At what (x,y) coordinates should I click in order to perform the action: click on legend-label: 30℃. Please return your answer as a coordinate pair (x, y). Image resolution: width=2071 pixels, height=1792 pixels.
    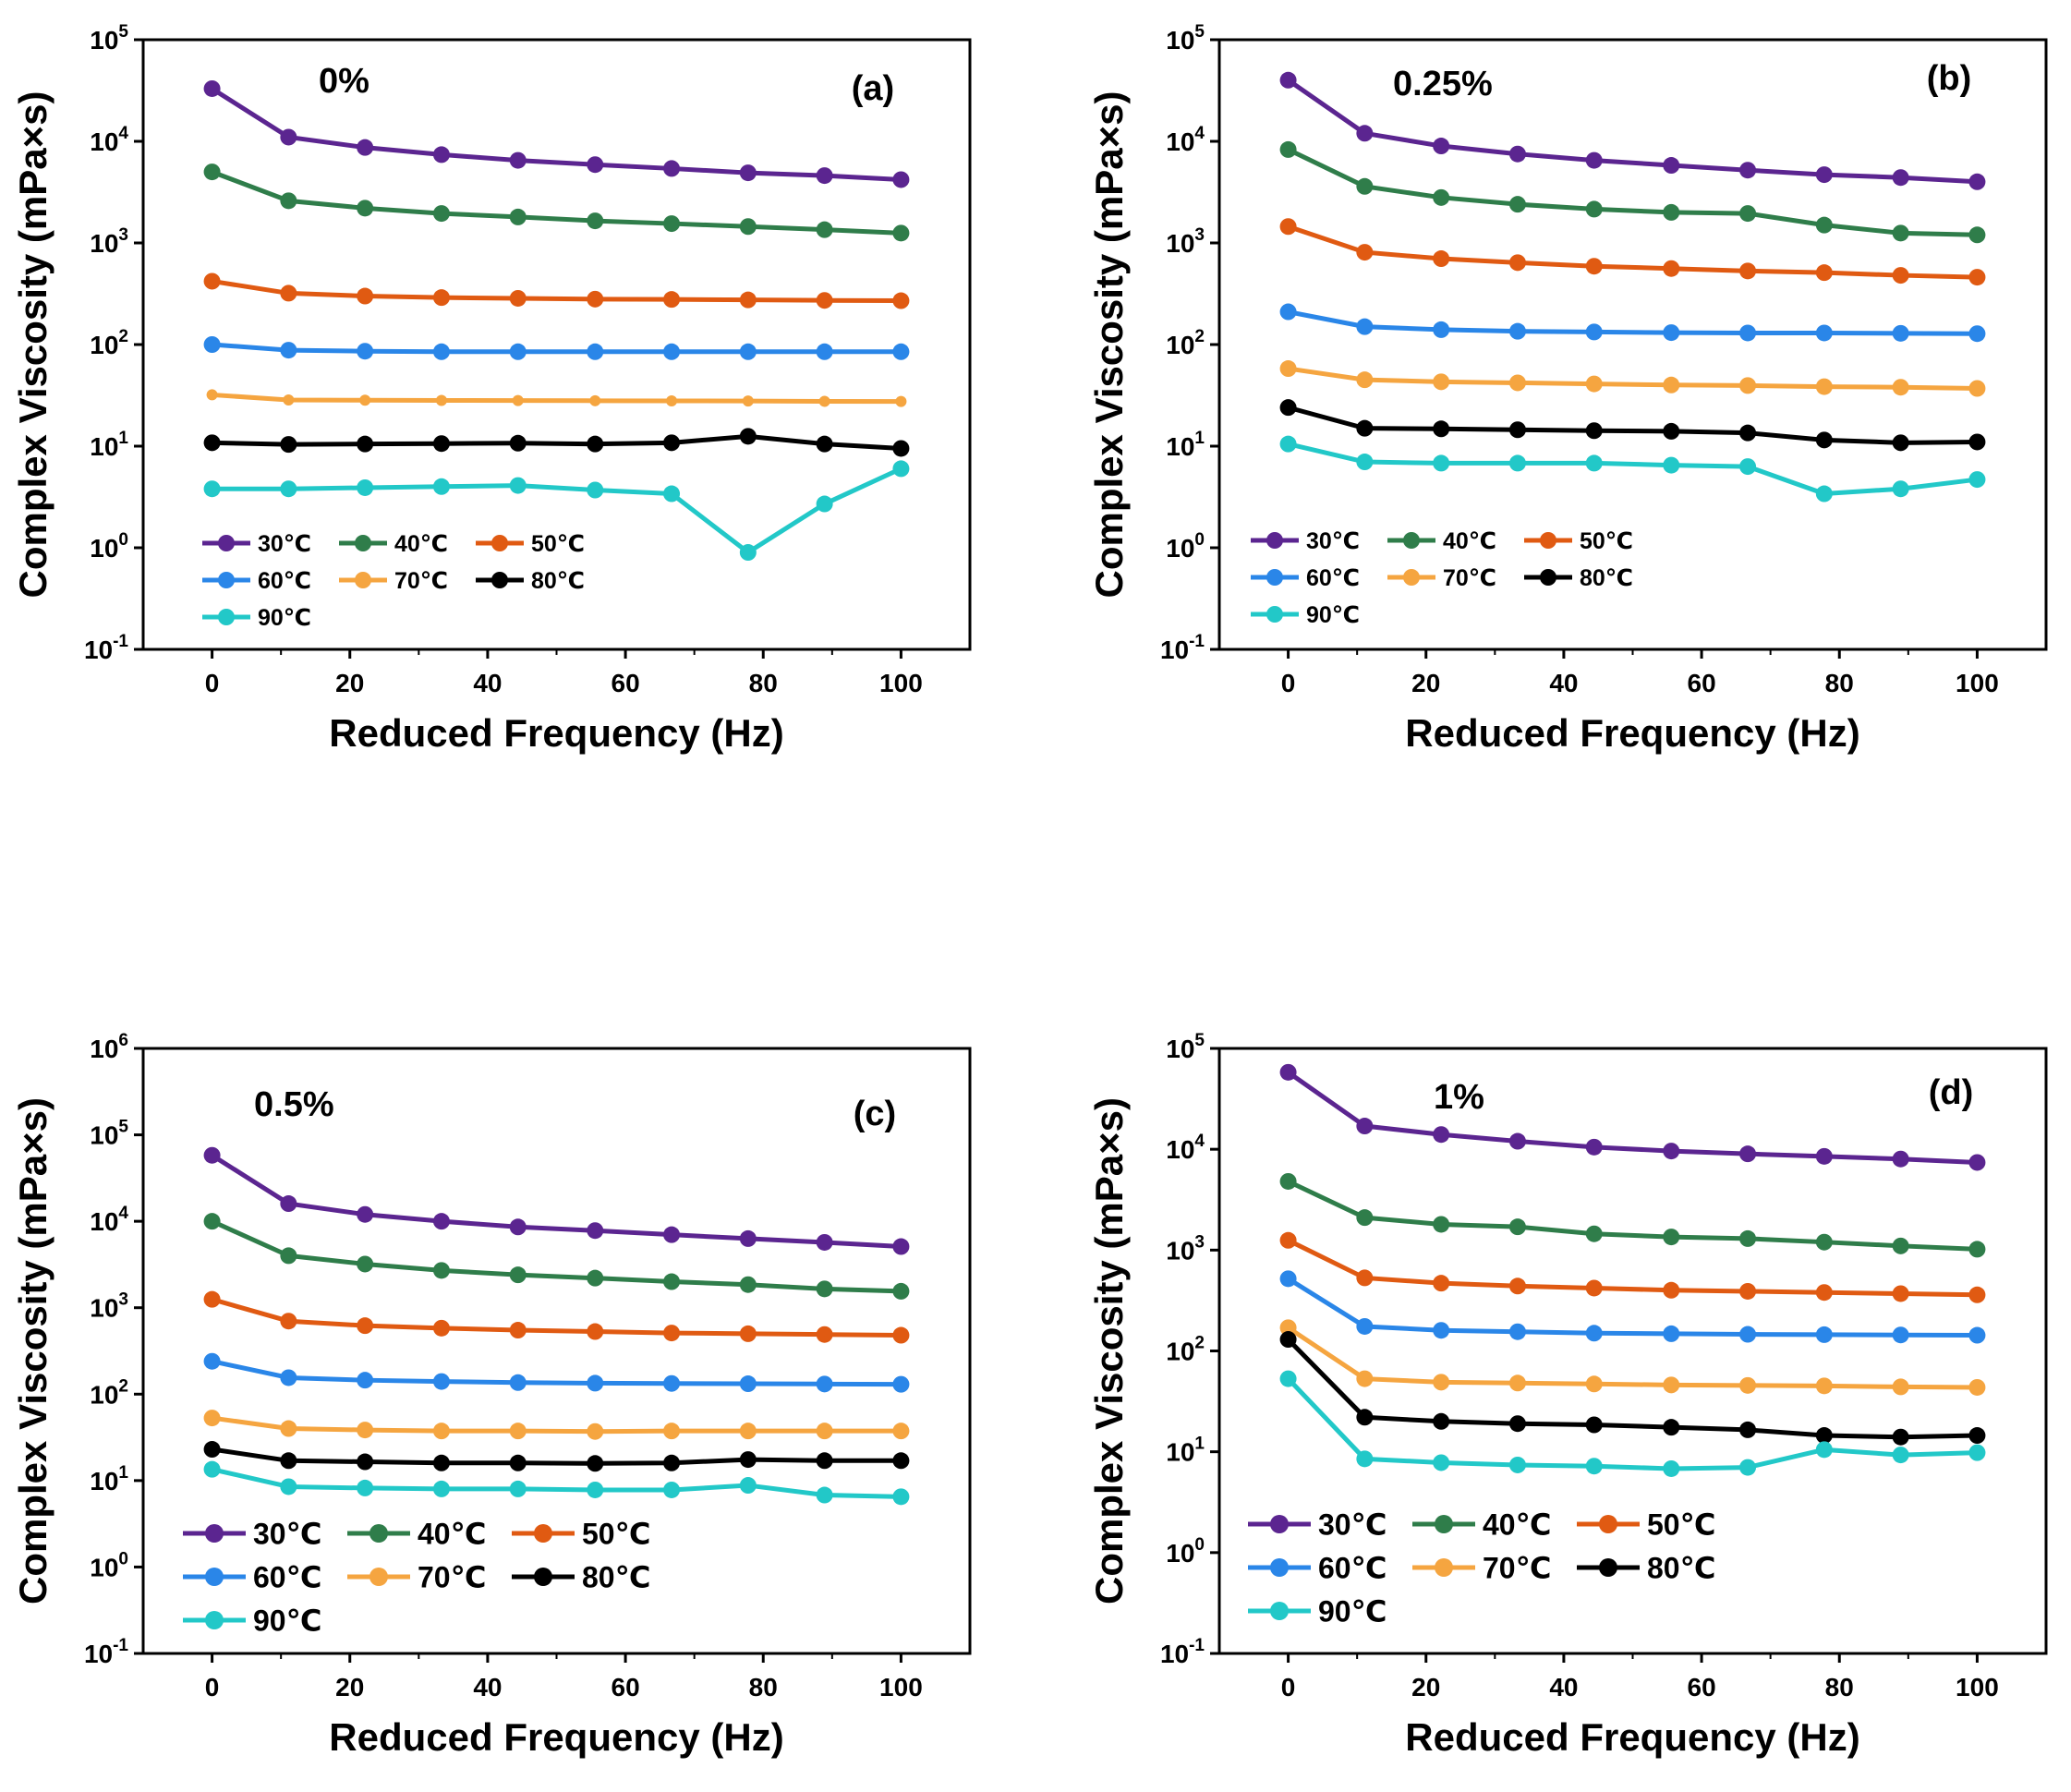
    Looking at the image, I should click on (1333, 541).